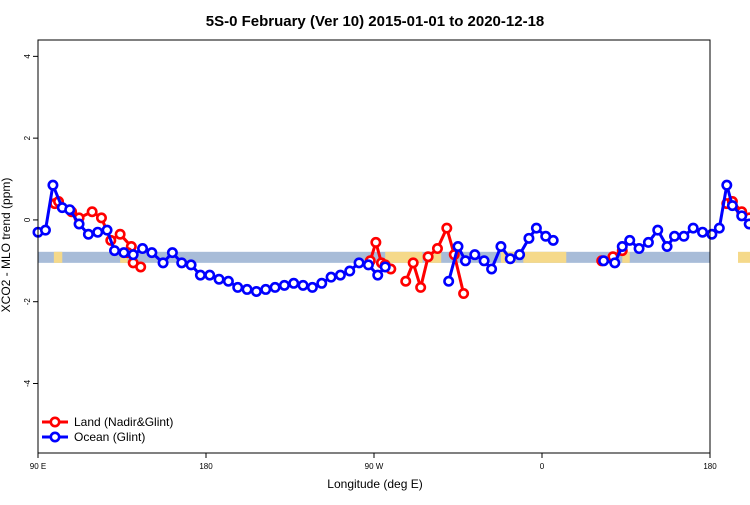 The width and height of the screenshot is (750, 505). Describe the element at coordinates (206, 466) in the screenshot. I see `x-tick-label-1: 180` at that location.